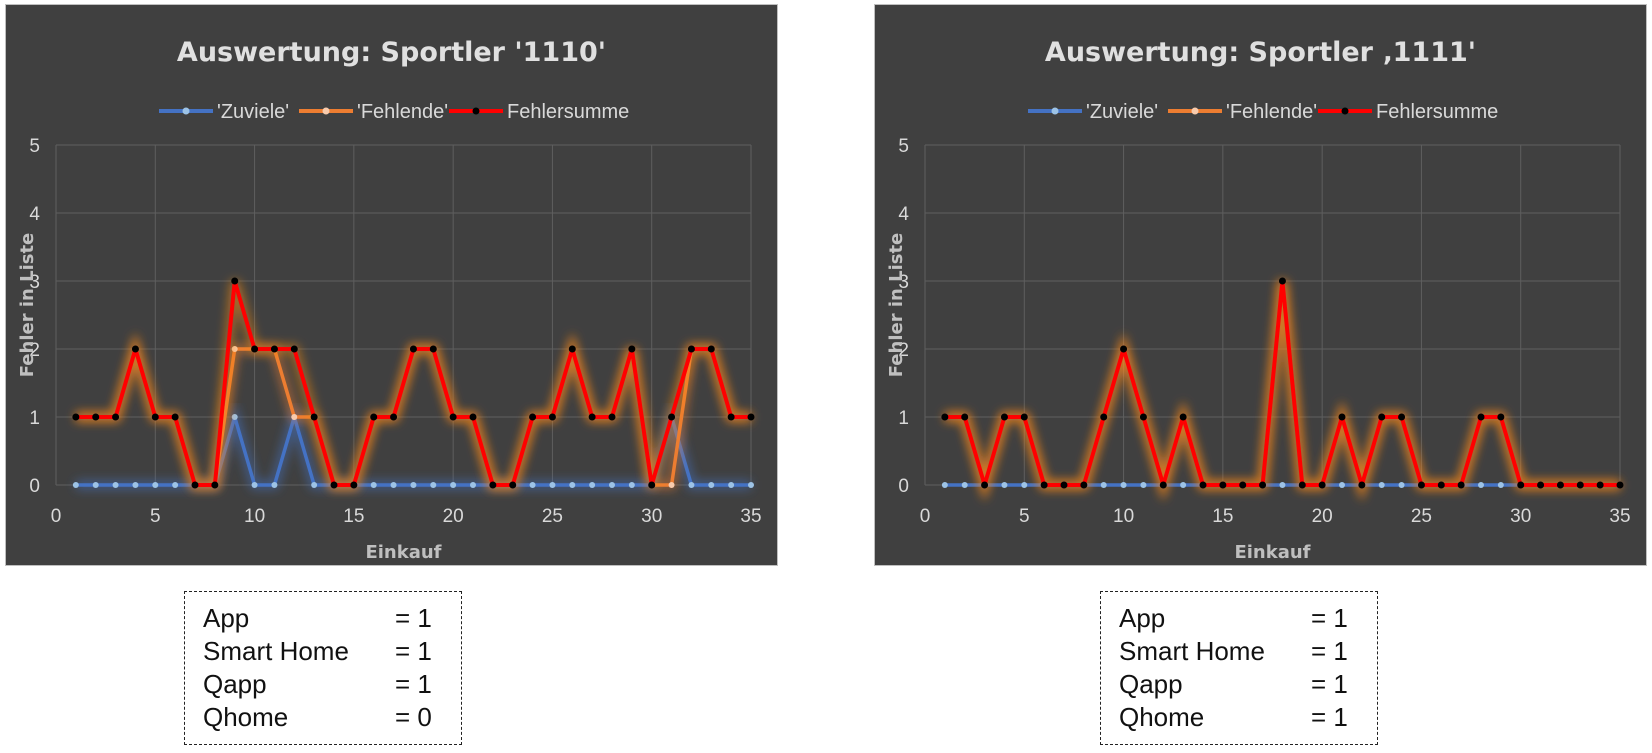 The image size is (1652, 753). What do you see at coordinates (56, 516) in the screenshot?
I see `x-tick-label: 0` at bounding box center [56, 516].